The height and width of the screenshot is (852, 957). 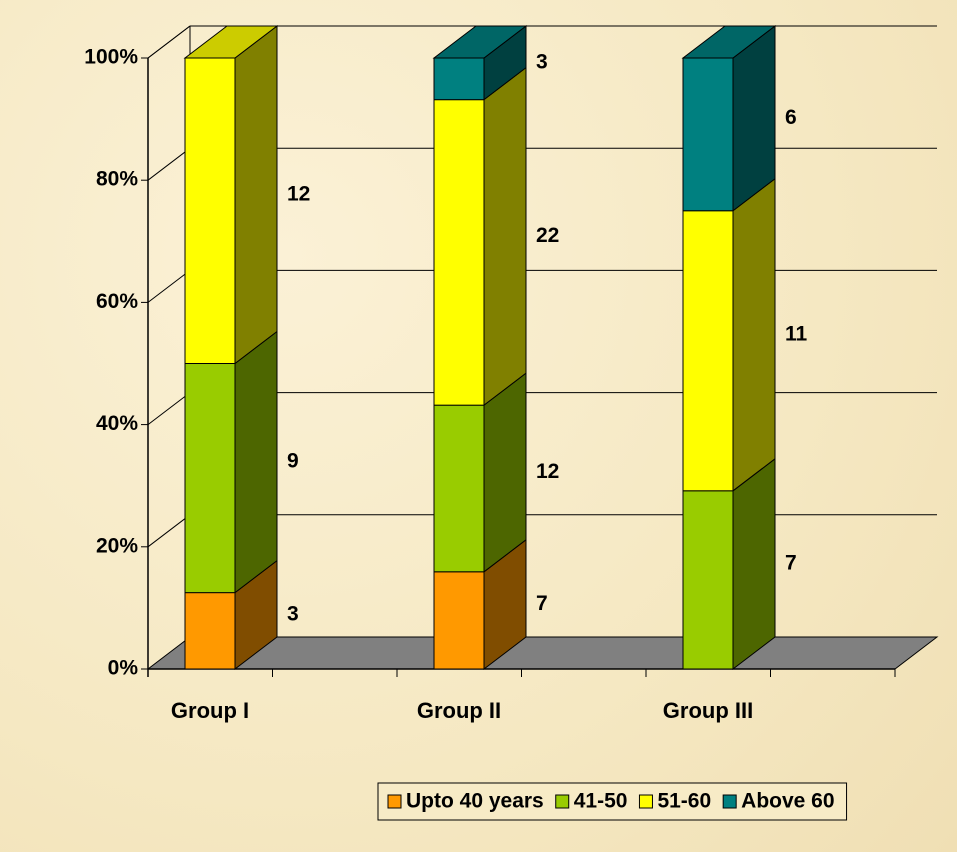 What do you see at coordinates (293, 461) in the screenshot?
I see `data-label: 9` at bounding box center [293, 461].